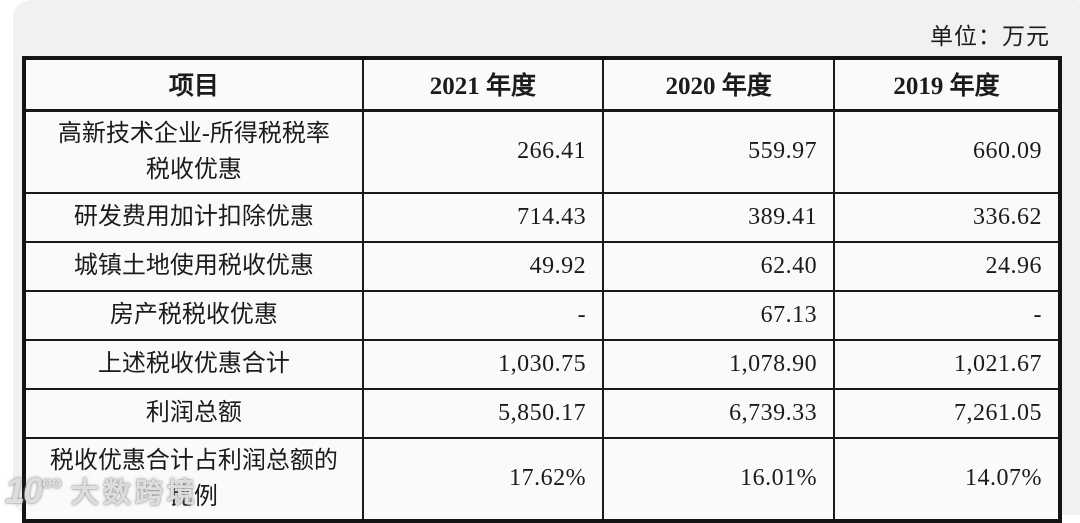  What do you see at coordinates (483, 479) in the screenshot?
I see `value-cell-2021: 17.62%` at bounding box center [483, 479].